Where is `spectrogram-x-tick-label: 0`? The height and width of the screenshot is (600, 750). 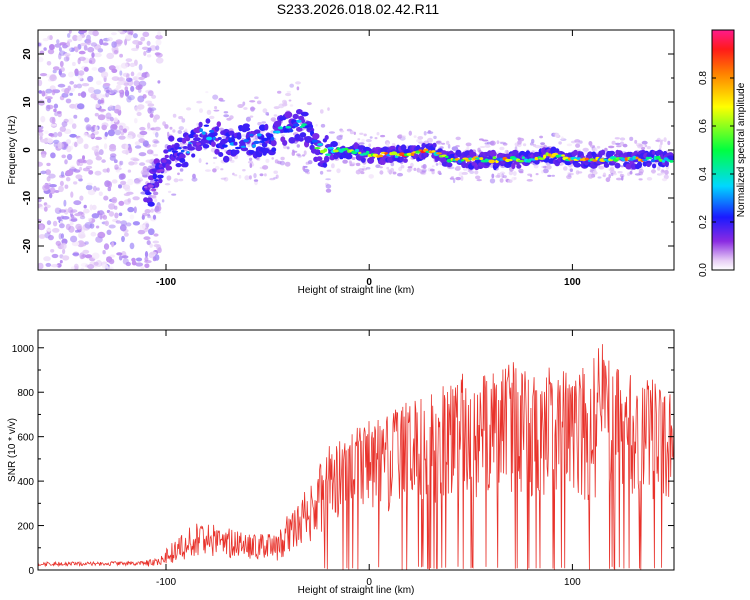
spectrogram-x-tick-label: 0 is located at coordinates (369, 282).